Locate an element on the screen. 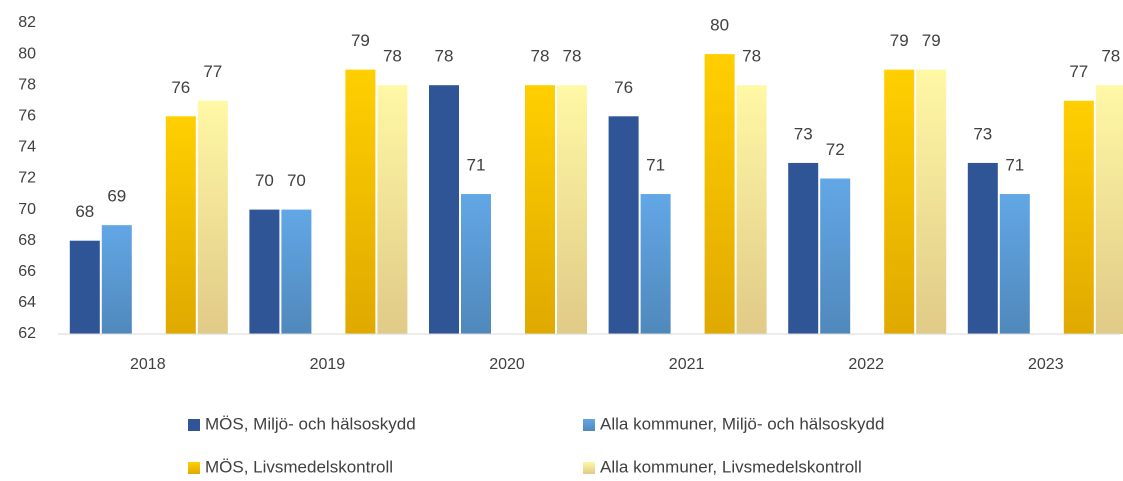 This screenshot has height=481, width=1123. y-tick-label: 74 is located at coordinates (27, 147).